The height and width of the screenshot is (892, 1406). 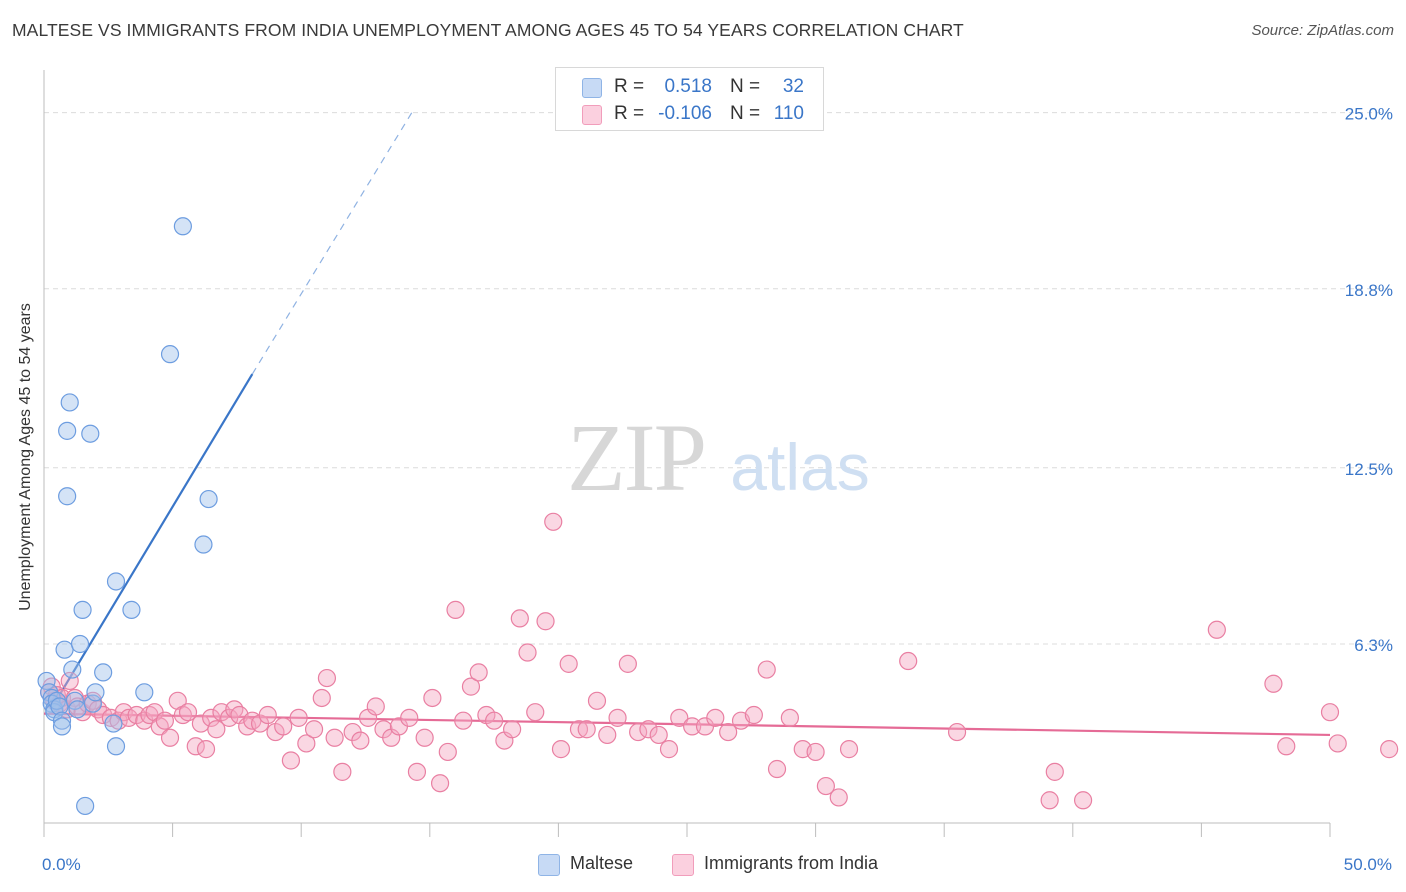 I want to click on r-value: 0.518, so click(x=688, y=86).